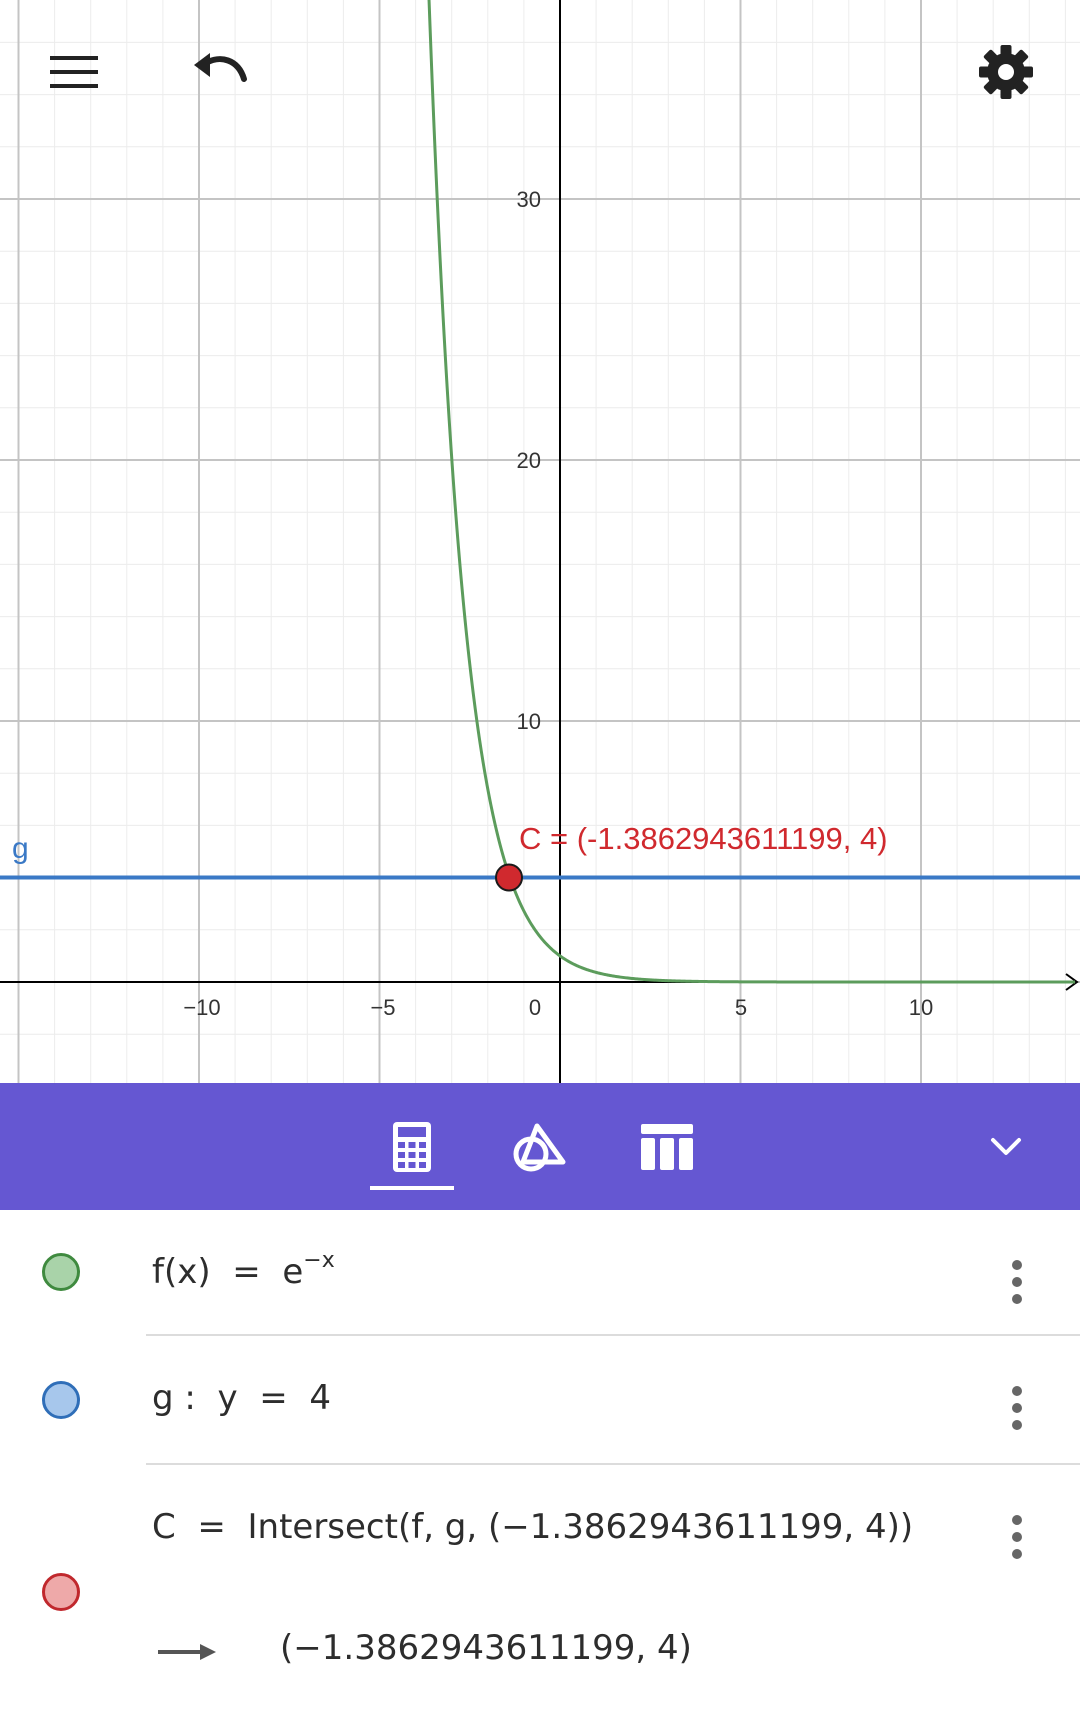  I want to click on tab-table, so click(667, 1146).